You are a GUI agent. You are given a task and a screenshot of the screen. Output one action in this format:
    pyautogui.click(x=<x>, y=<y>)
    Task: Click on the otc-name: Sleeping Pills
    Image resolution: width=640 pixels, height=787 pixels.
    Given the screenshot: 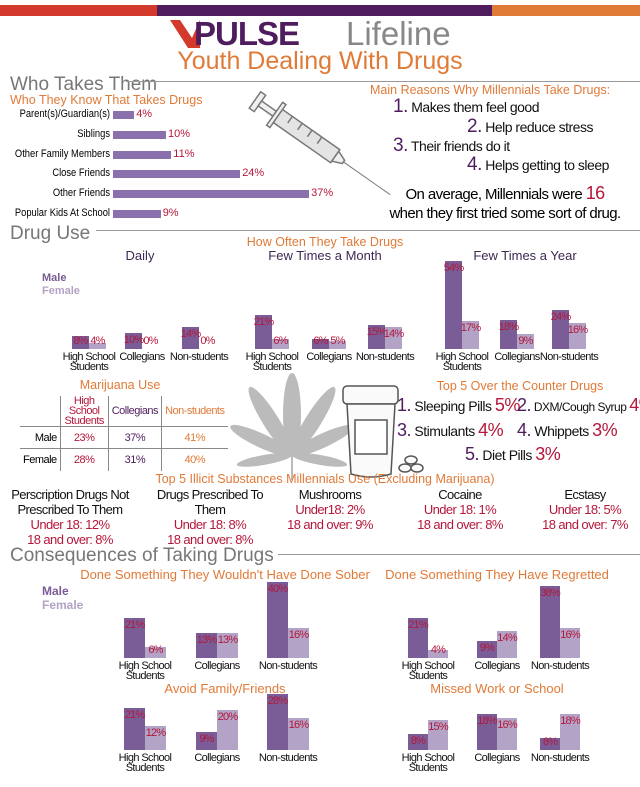 What is the action you would take?
    pyautogui.click(x=453, y=406)
    